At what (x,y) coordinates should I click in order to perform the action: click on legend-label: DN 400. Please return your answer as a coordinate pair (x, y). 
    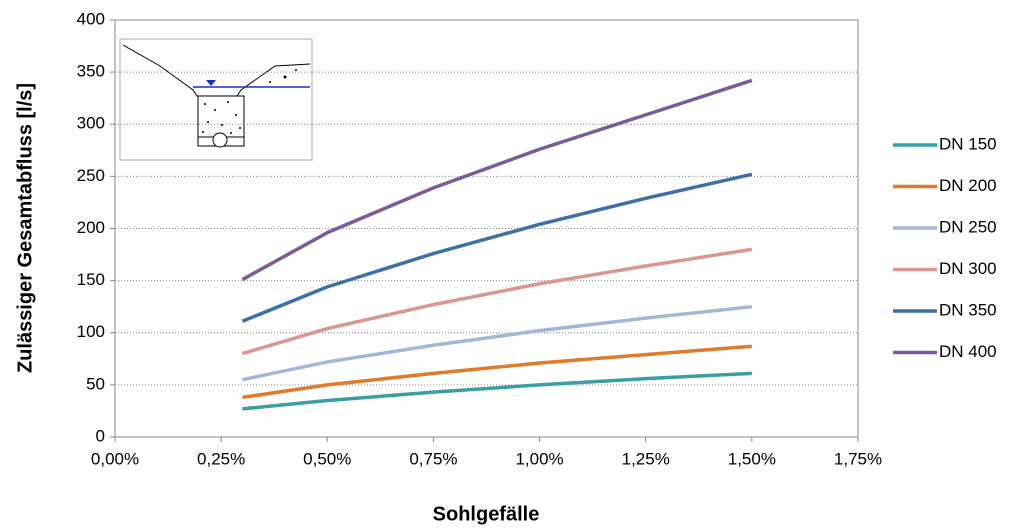
    Looking at the image, I should click on (968, 351).